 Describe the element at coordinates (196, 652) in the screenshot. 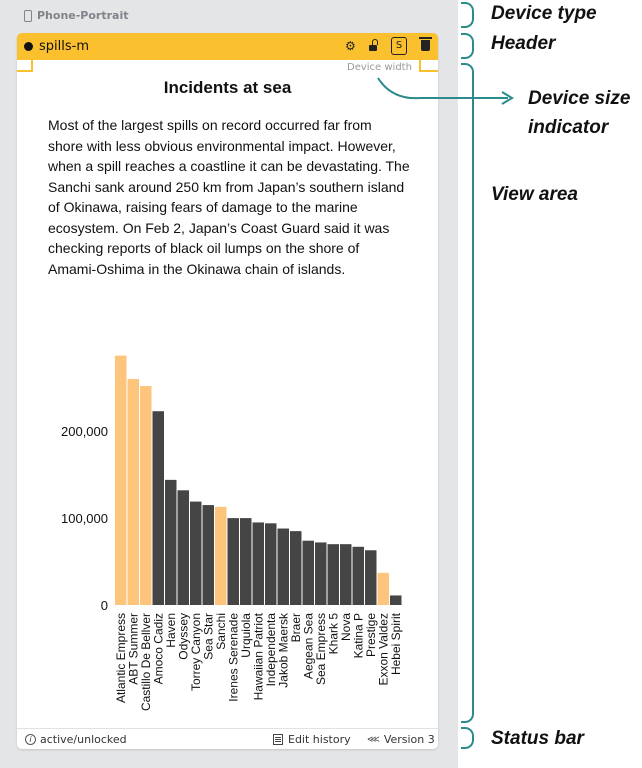

I see `x-tick-label: Torrey Canyon` at that location.